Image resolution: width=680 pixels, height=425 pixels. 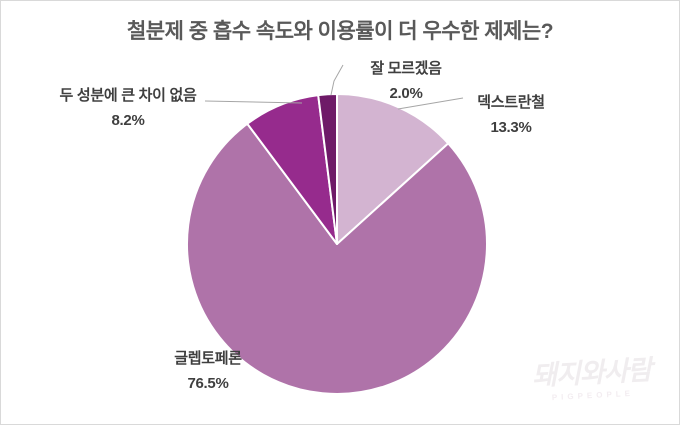 What do you see at coordinates (253, 102) in the screenshot?
I see `leader-line-no-big-difference` at bounding box center [253, 102].